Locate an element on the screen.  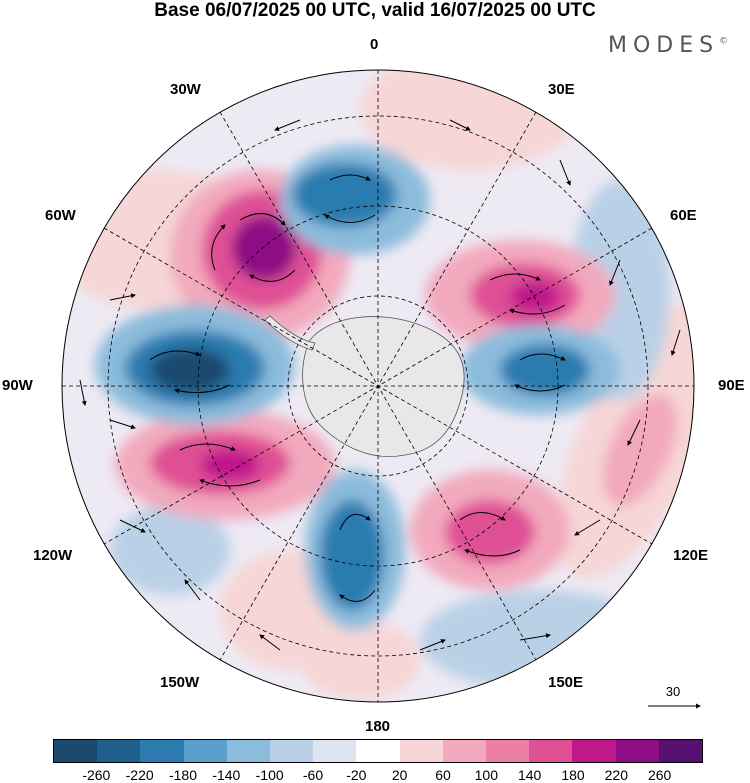
lon-label-30w: 30W is located at coordinates (185, 89).